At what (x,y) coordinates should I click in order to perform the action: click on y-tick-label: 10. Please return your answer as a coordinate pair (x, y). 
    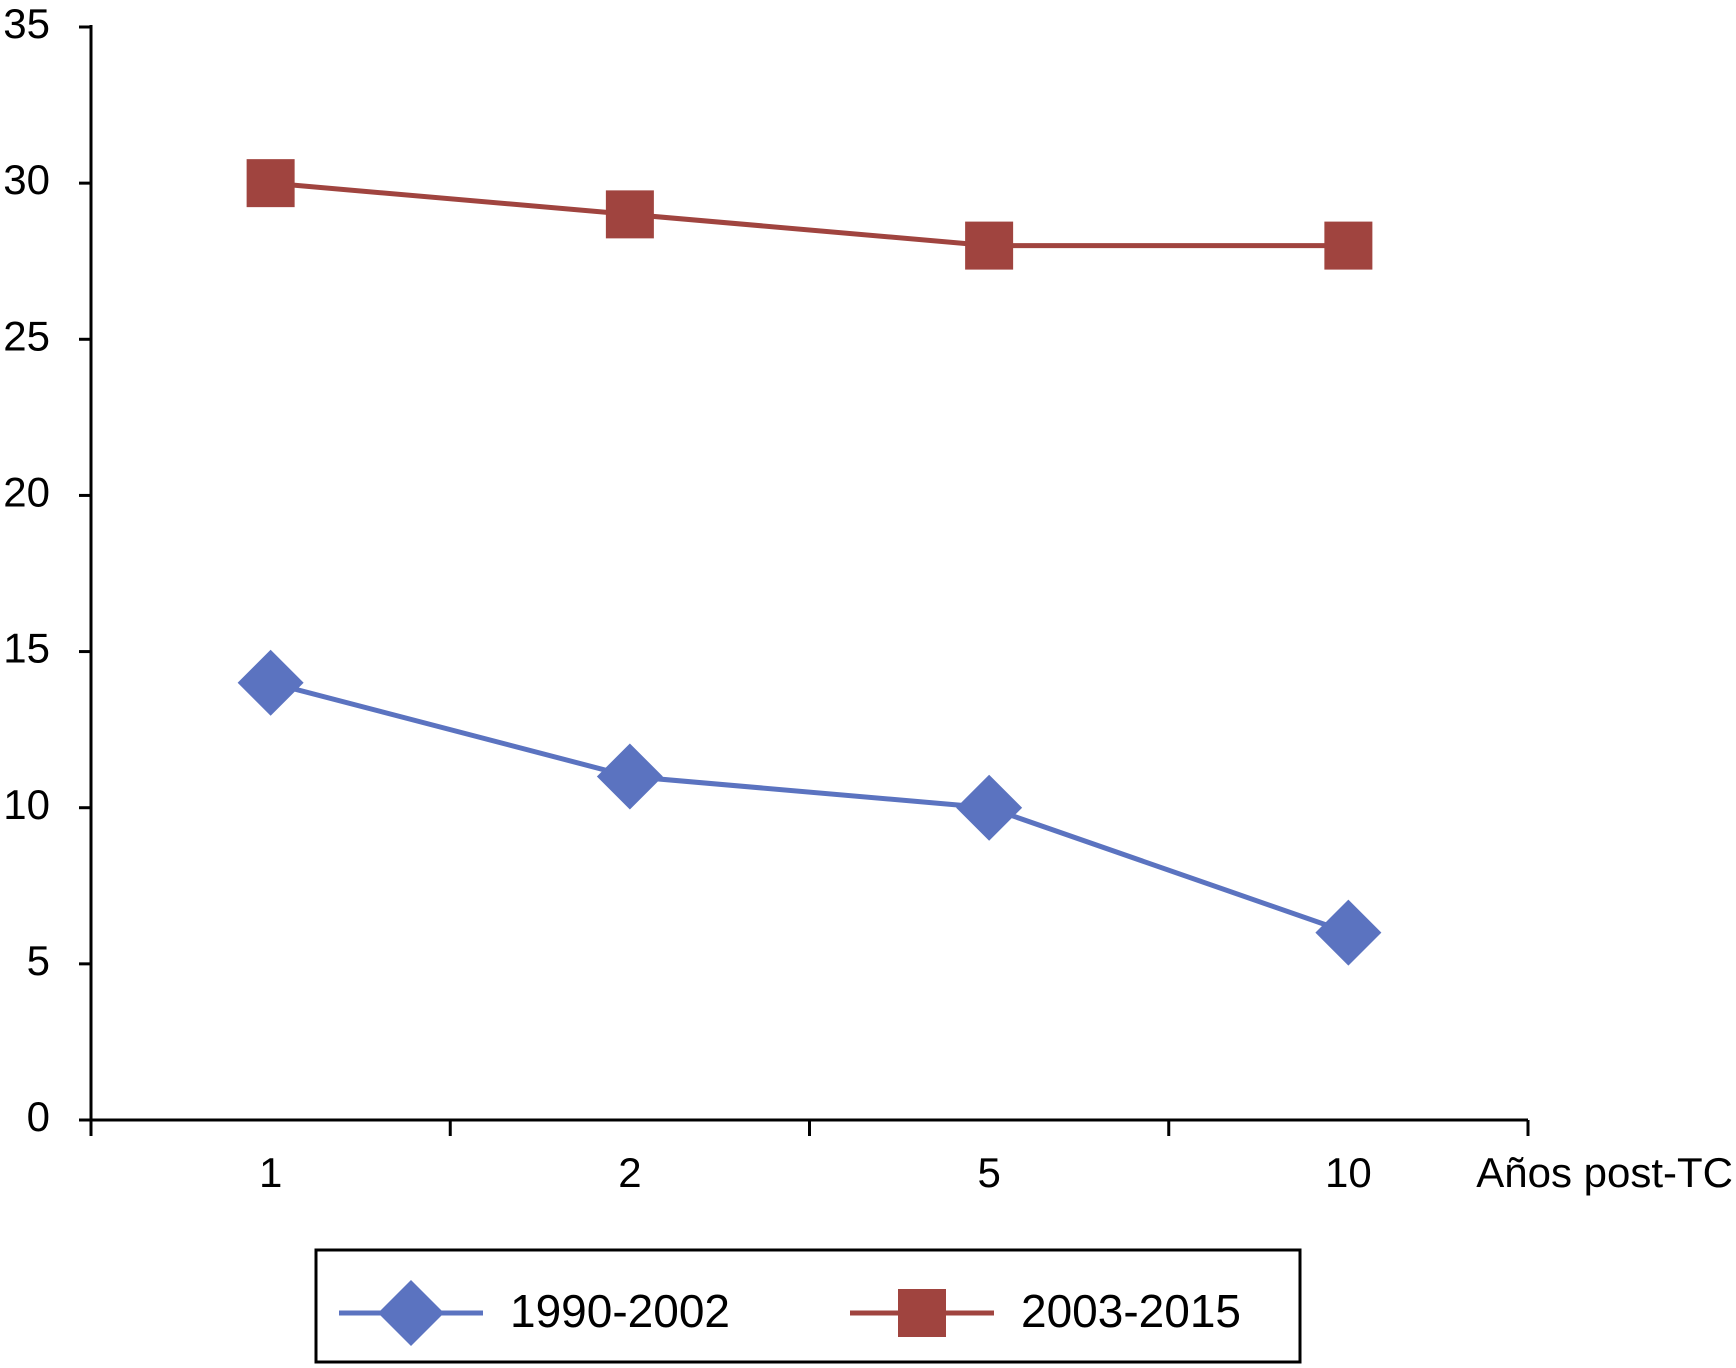
    Looking at the image, I should click on (26, 804).